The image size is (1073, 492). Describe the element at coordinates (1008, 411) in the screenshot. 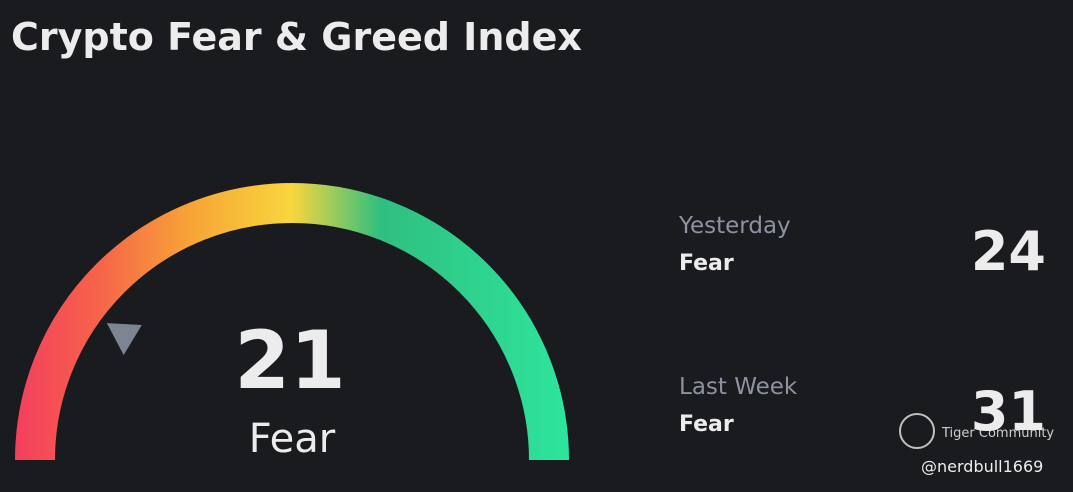

I see `history-value: 31` at that location.